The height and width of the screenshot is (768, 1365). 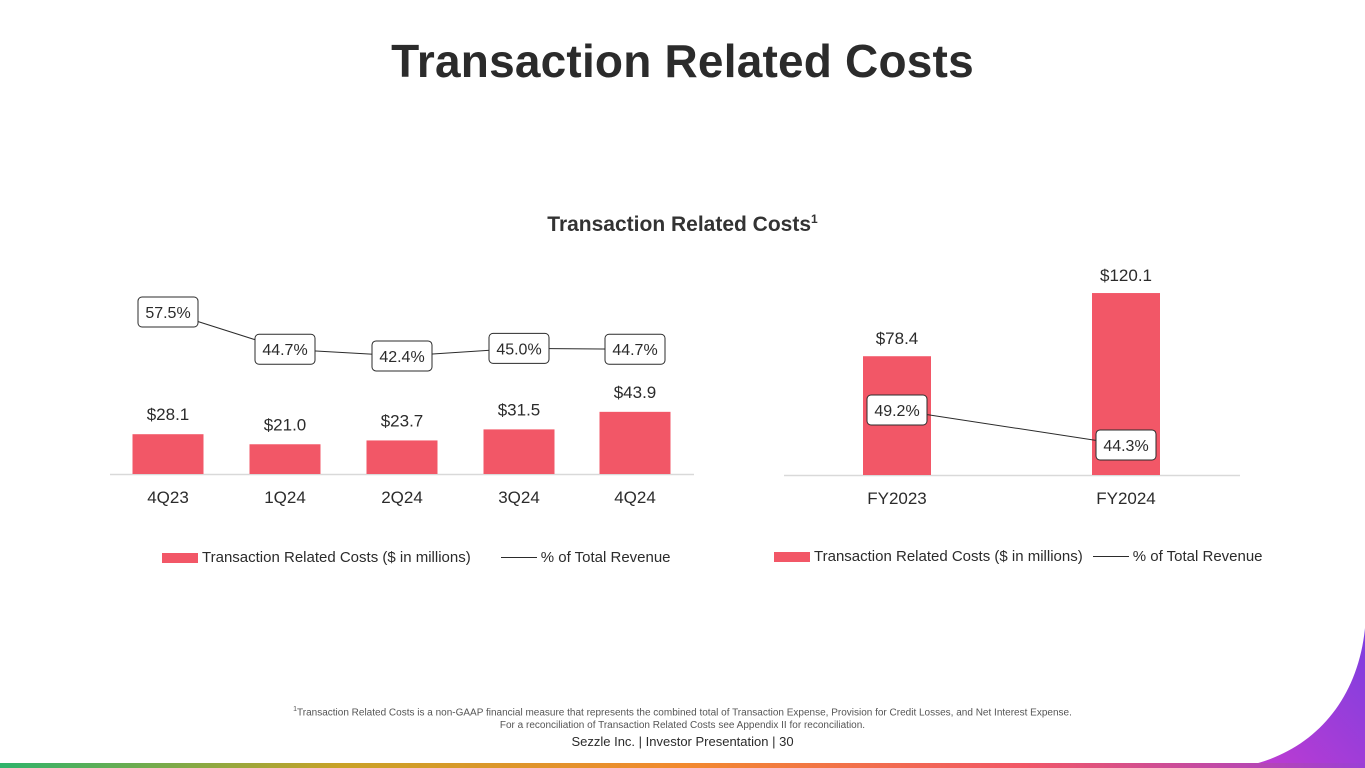 What do you see at coordinates (402, 497) in the screenshot?
I see `quarterly-category-2Q24: 2Q24` at bounding box center [402, 497].